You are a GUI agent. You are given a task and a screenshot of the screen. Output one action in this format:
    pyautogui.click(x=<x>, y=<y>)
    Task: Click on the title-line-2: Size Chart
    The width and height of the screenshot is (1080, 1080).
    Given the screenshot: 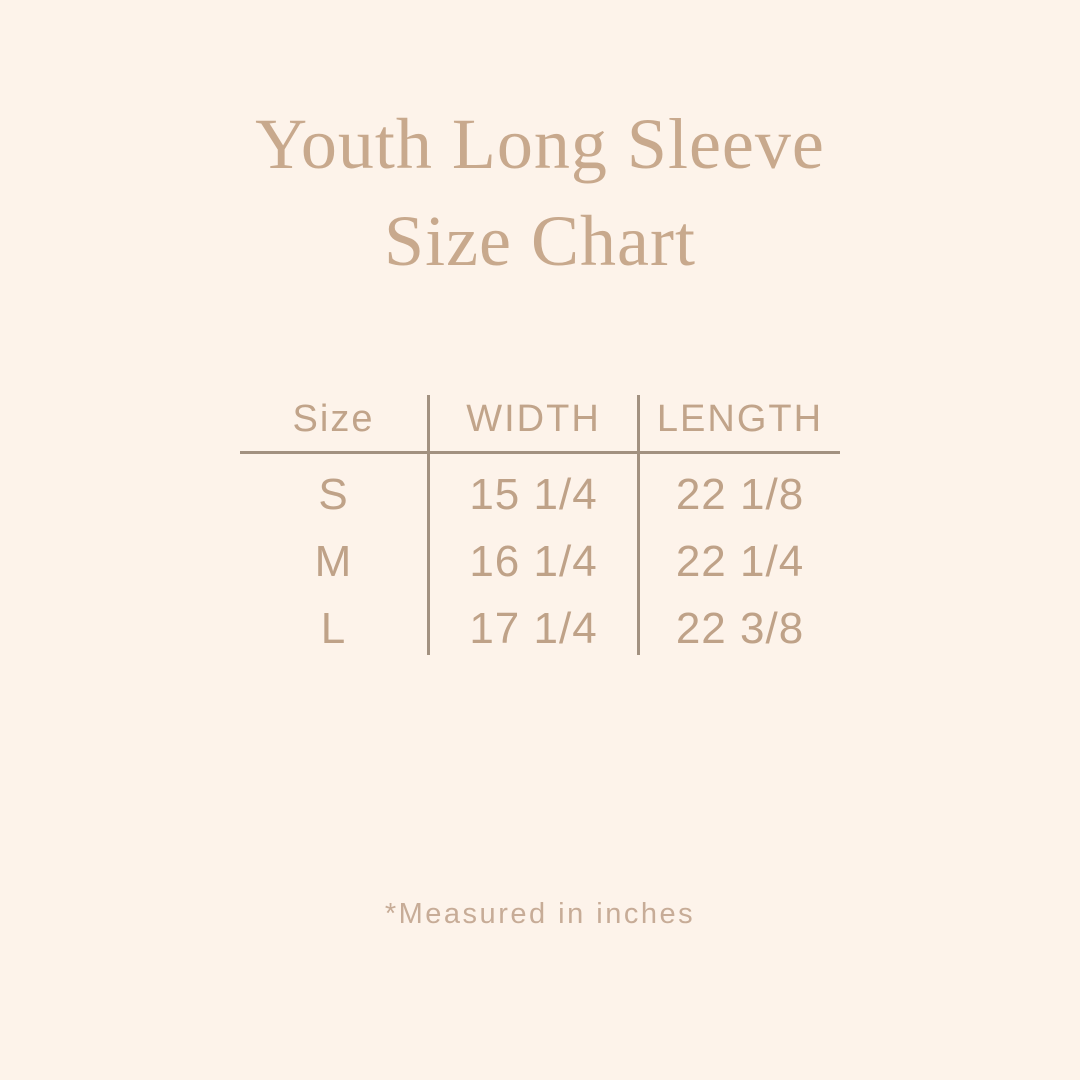 What is the action you would take?
    pyautogui.click(x=540, y=241)
    